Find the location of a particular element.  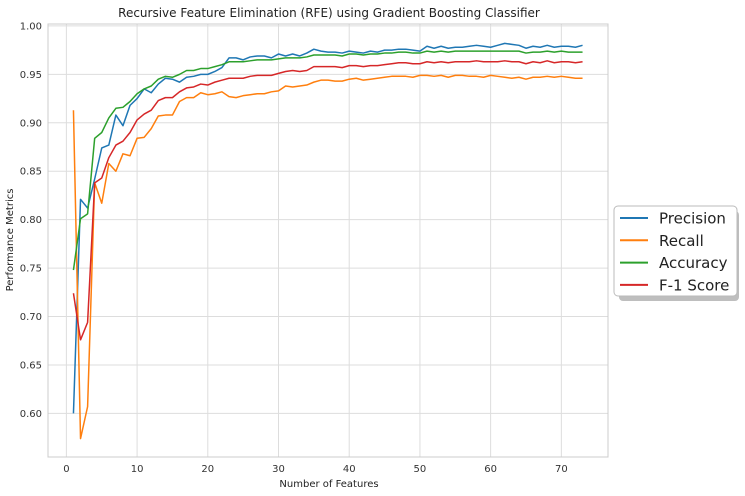

x-tick-label: 40 is located at coordinates (349, 469).